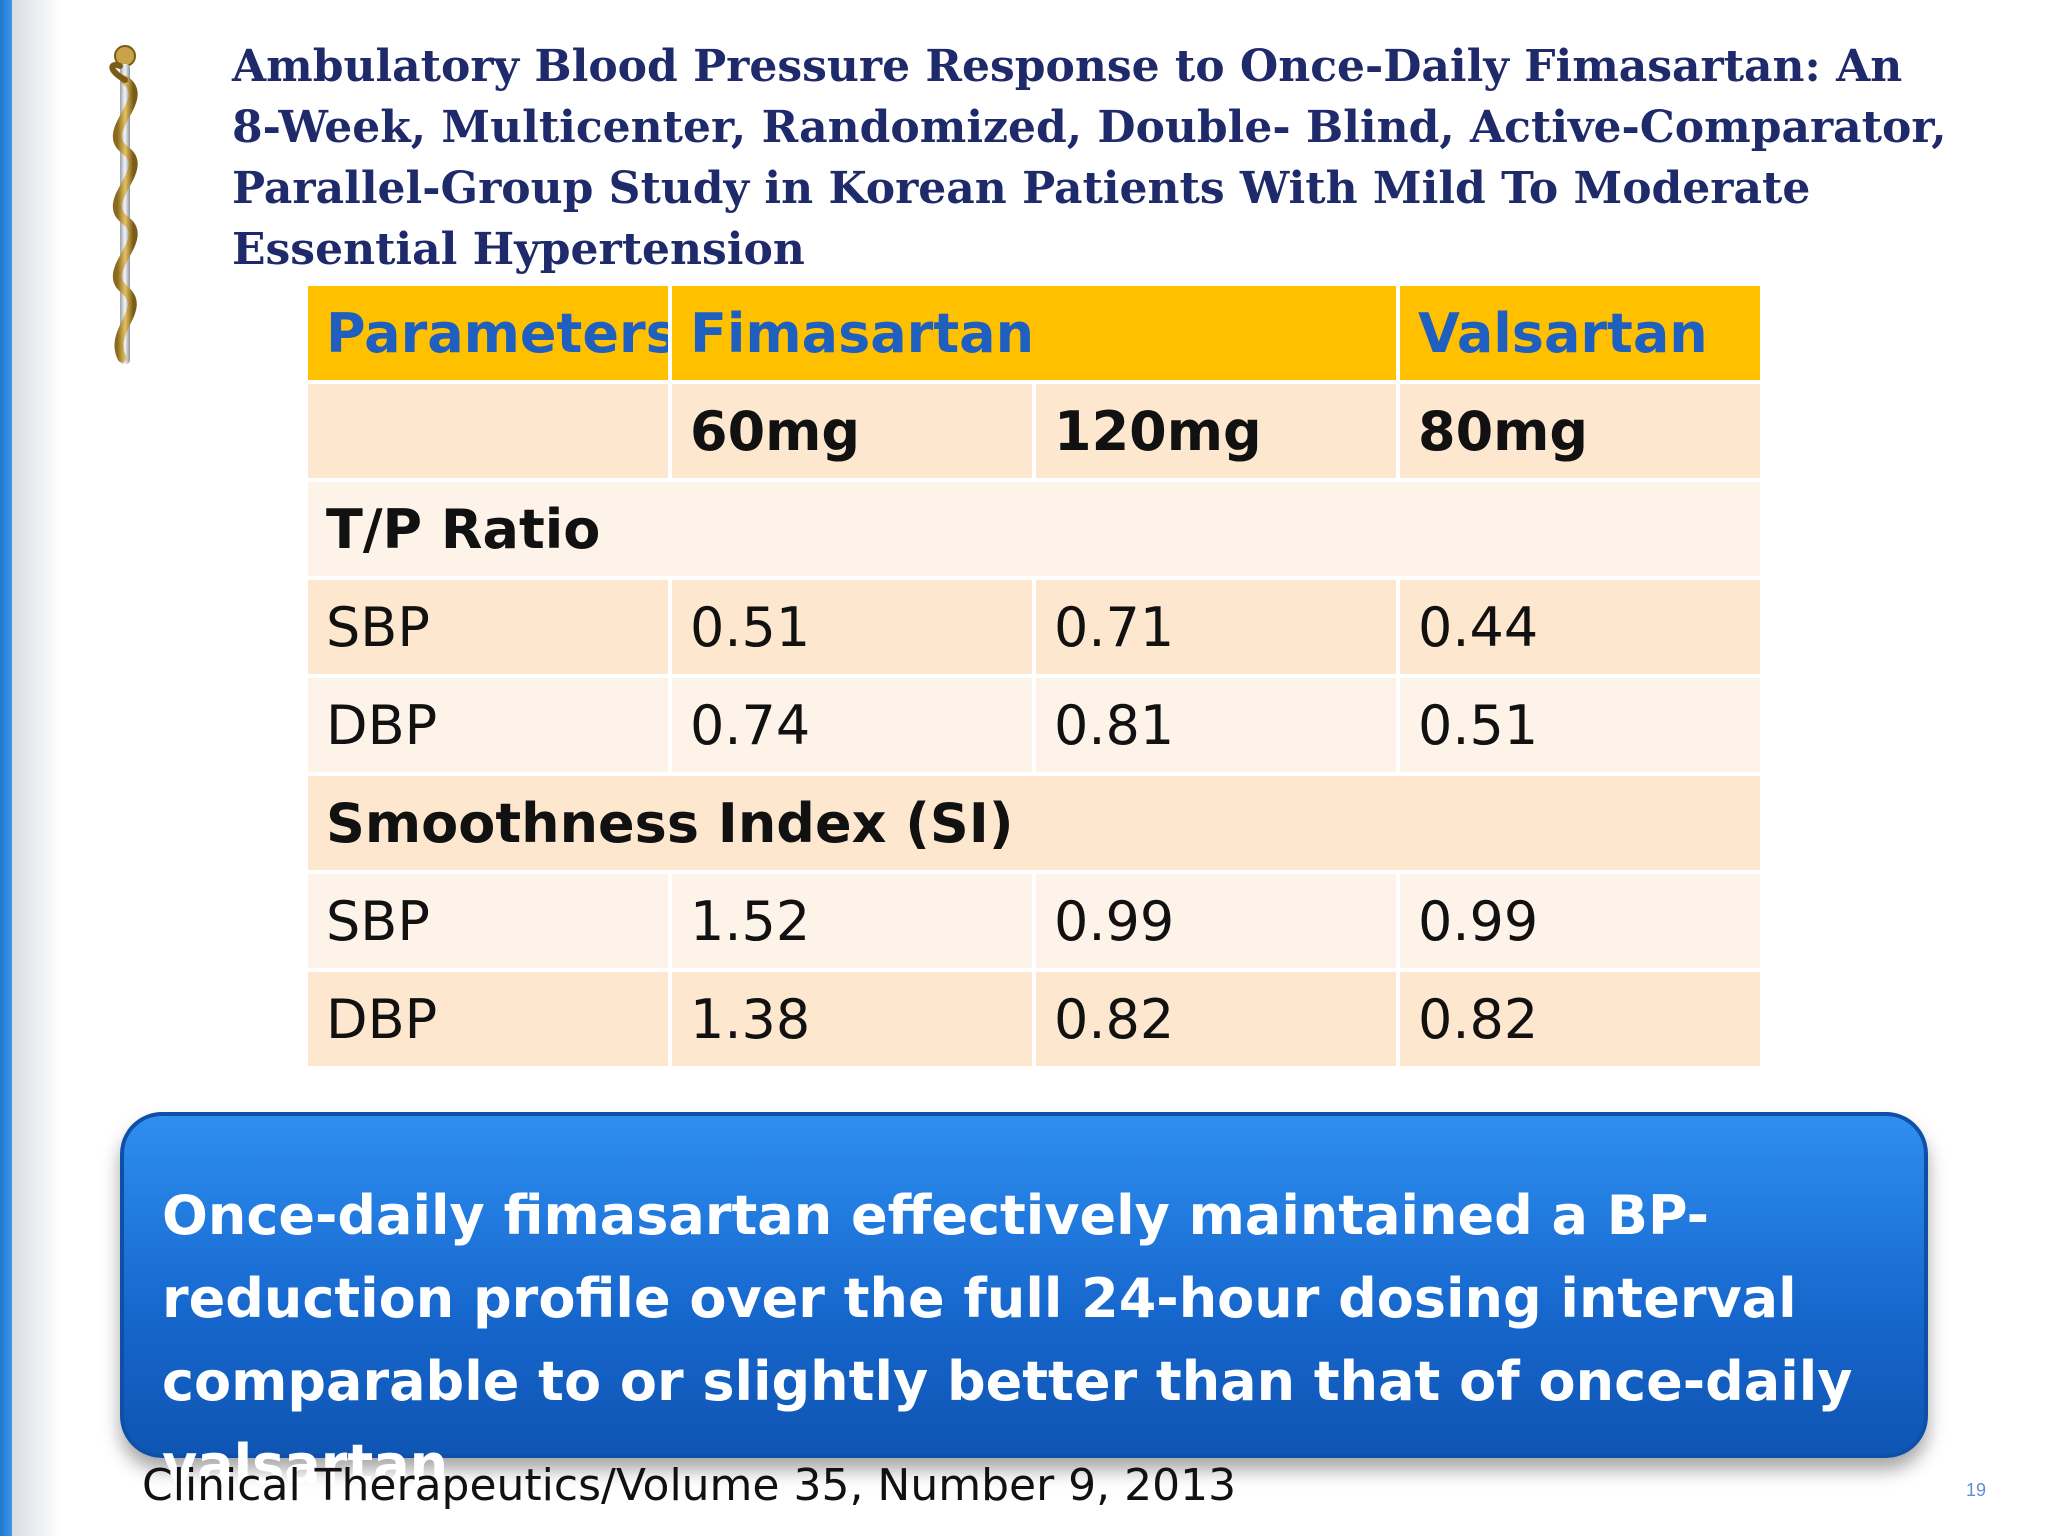  I want to click on caduceus-icon, so click(123, 204).